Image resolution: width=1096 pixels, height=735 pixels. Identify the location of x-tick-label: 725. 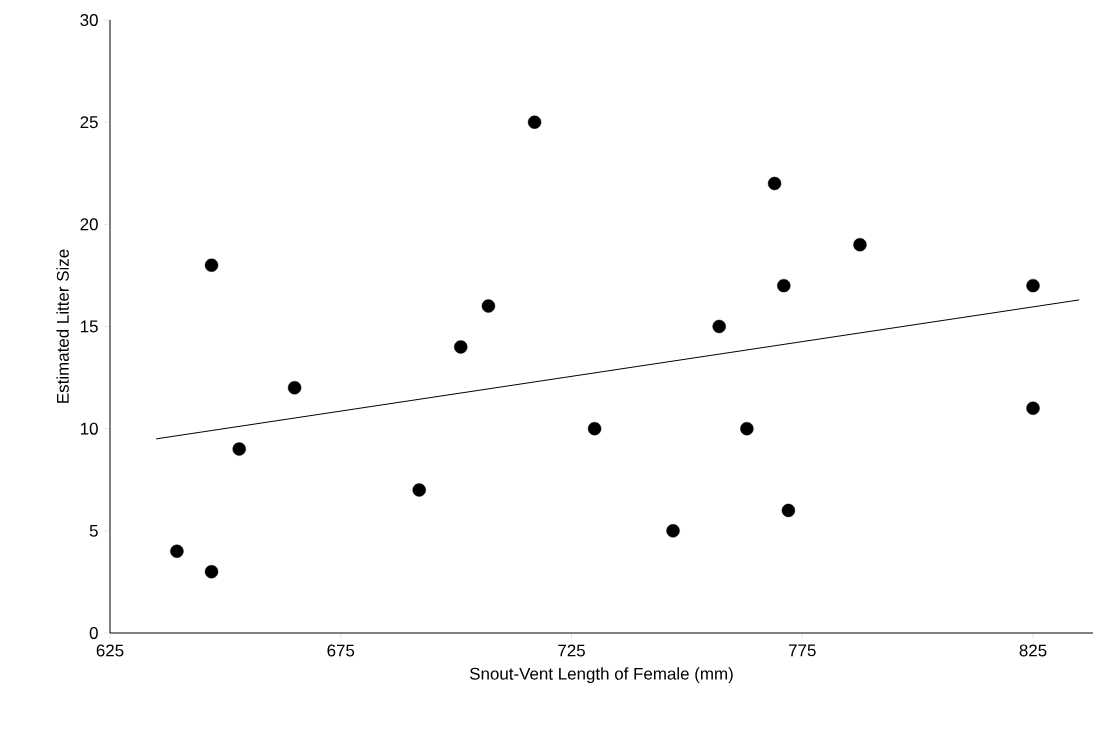
(571, 650).